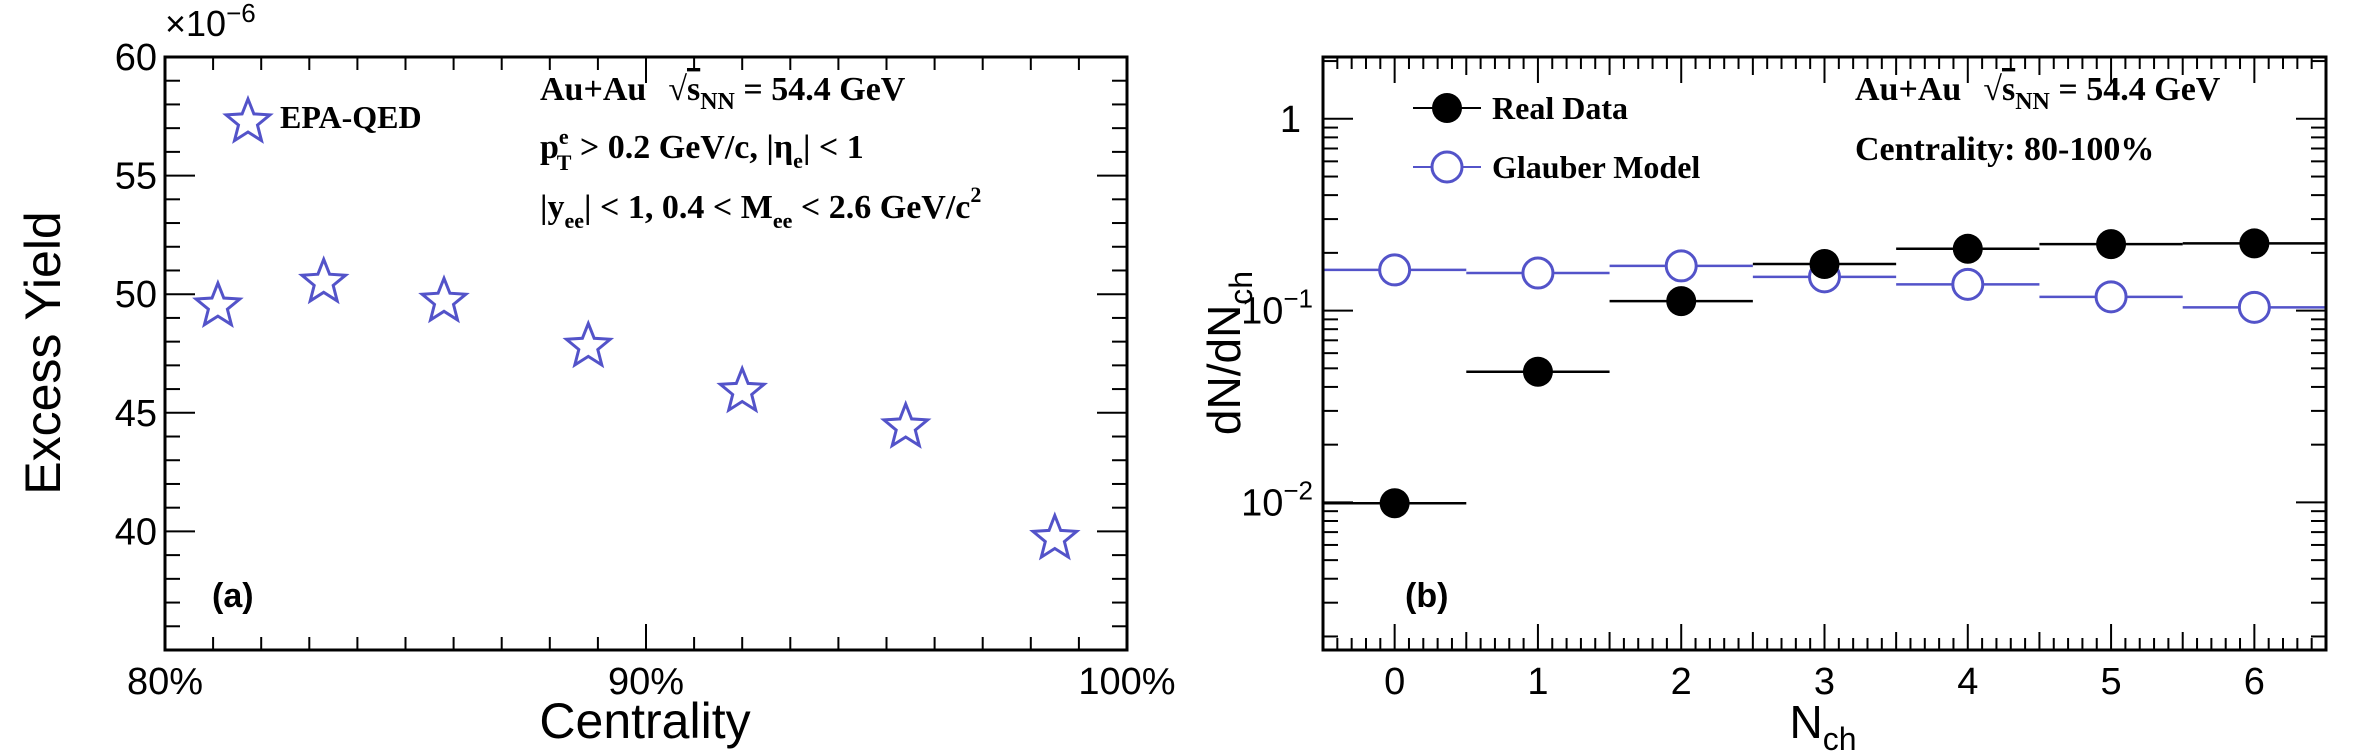  I want to click on panel-a-x-tick-label: 100%, so click(1126, 682).